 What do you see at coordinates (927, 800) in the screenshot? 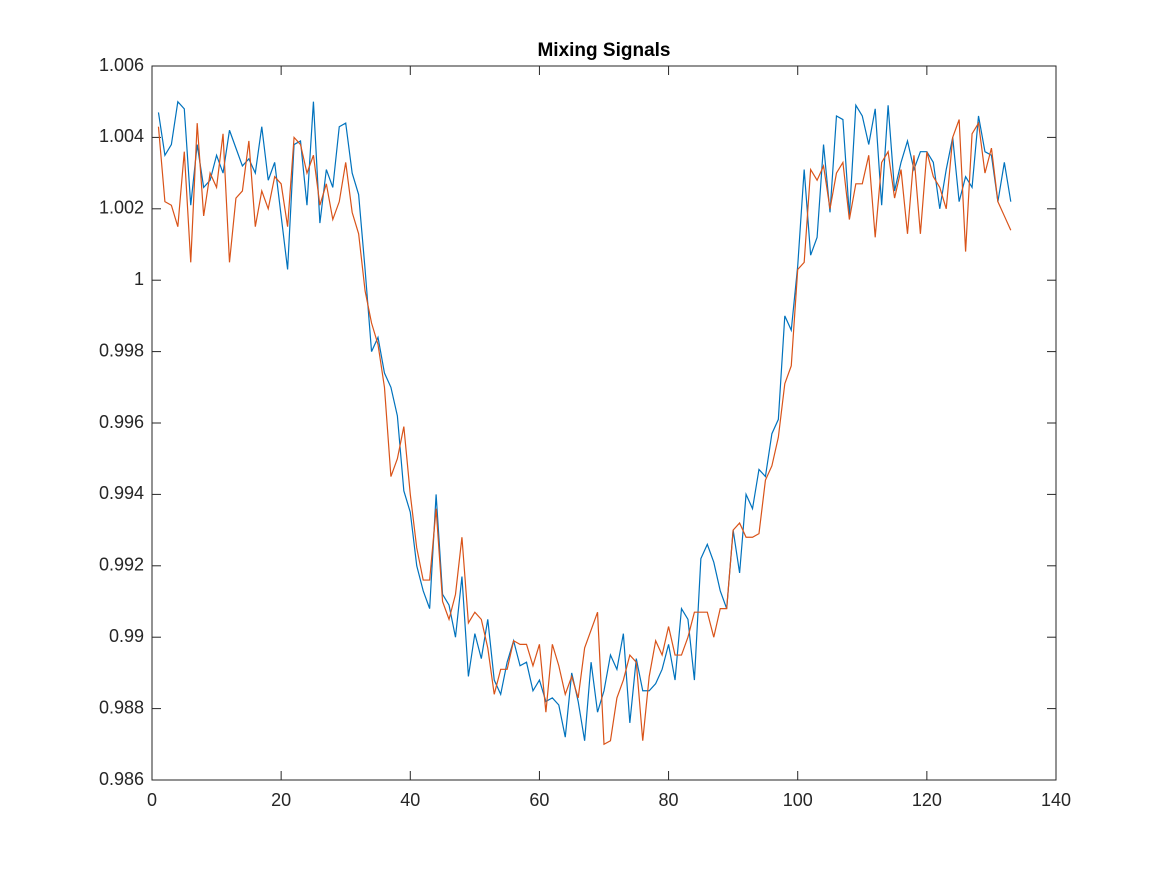
I see `x-tick-label: 120` at bounding box center [927, 800].